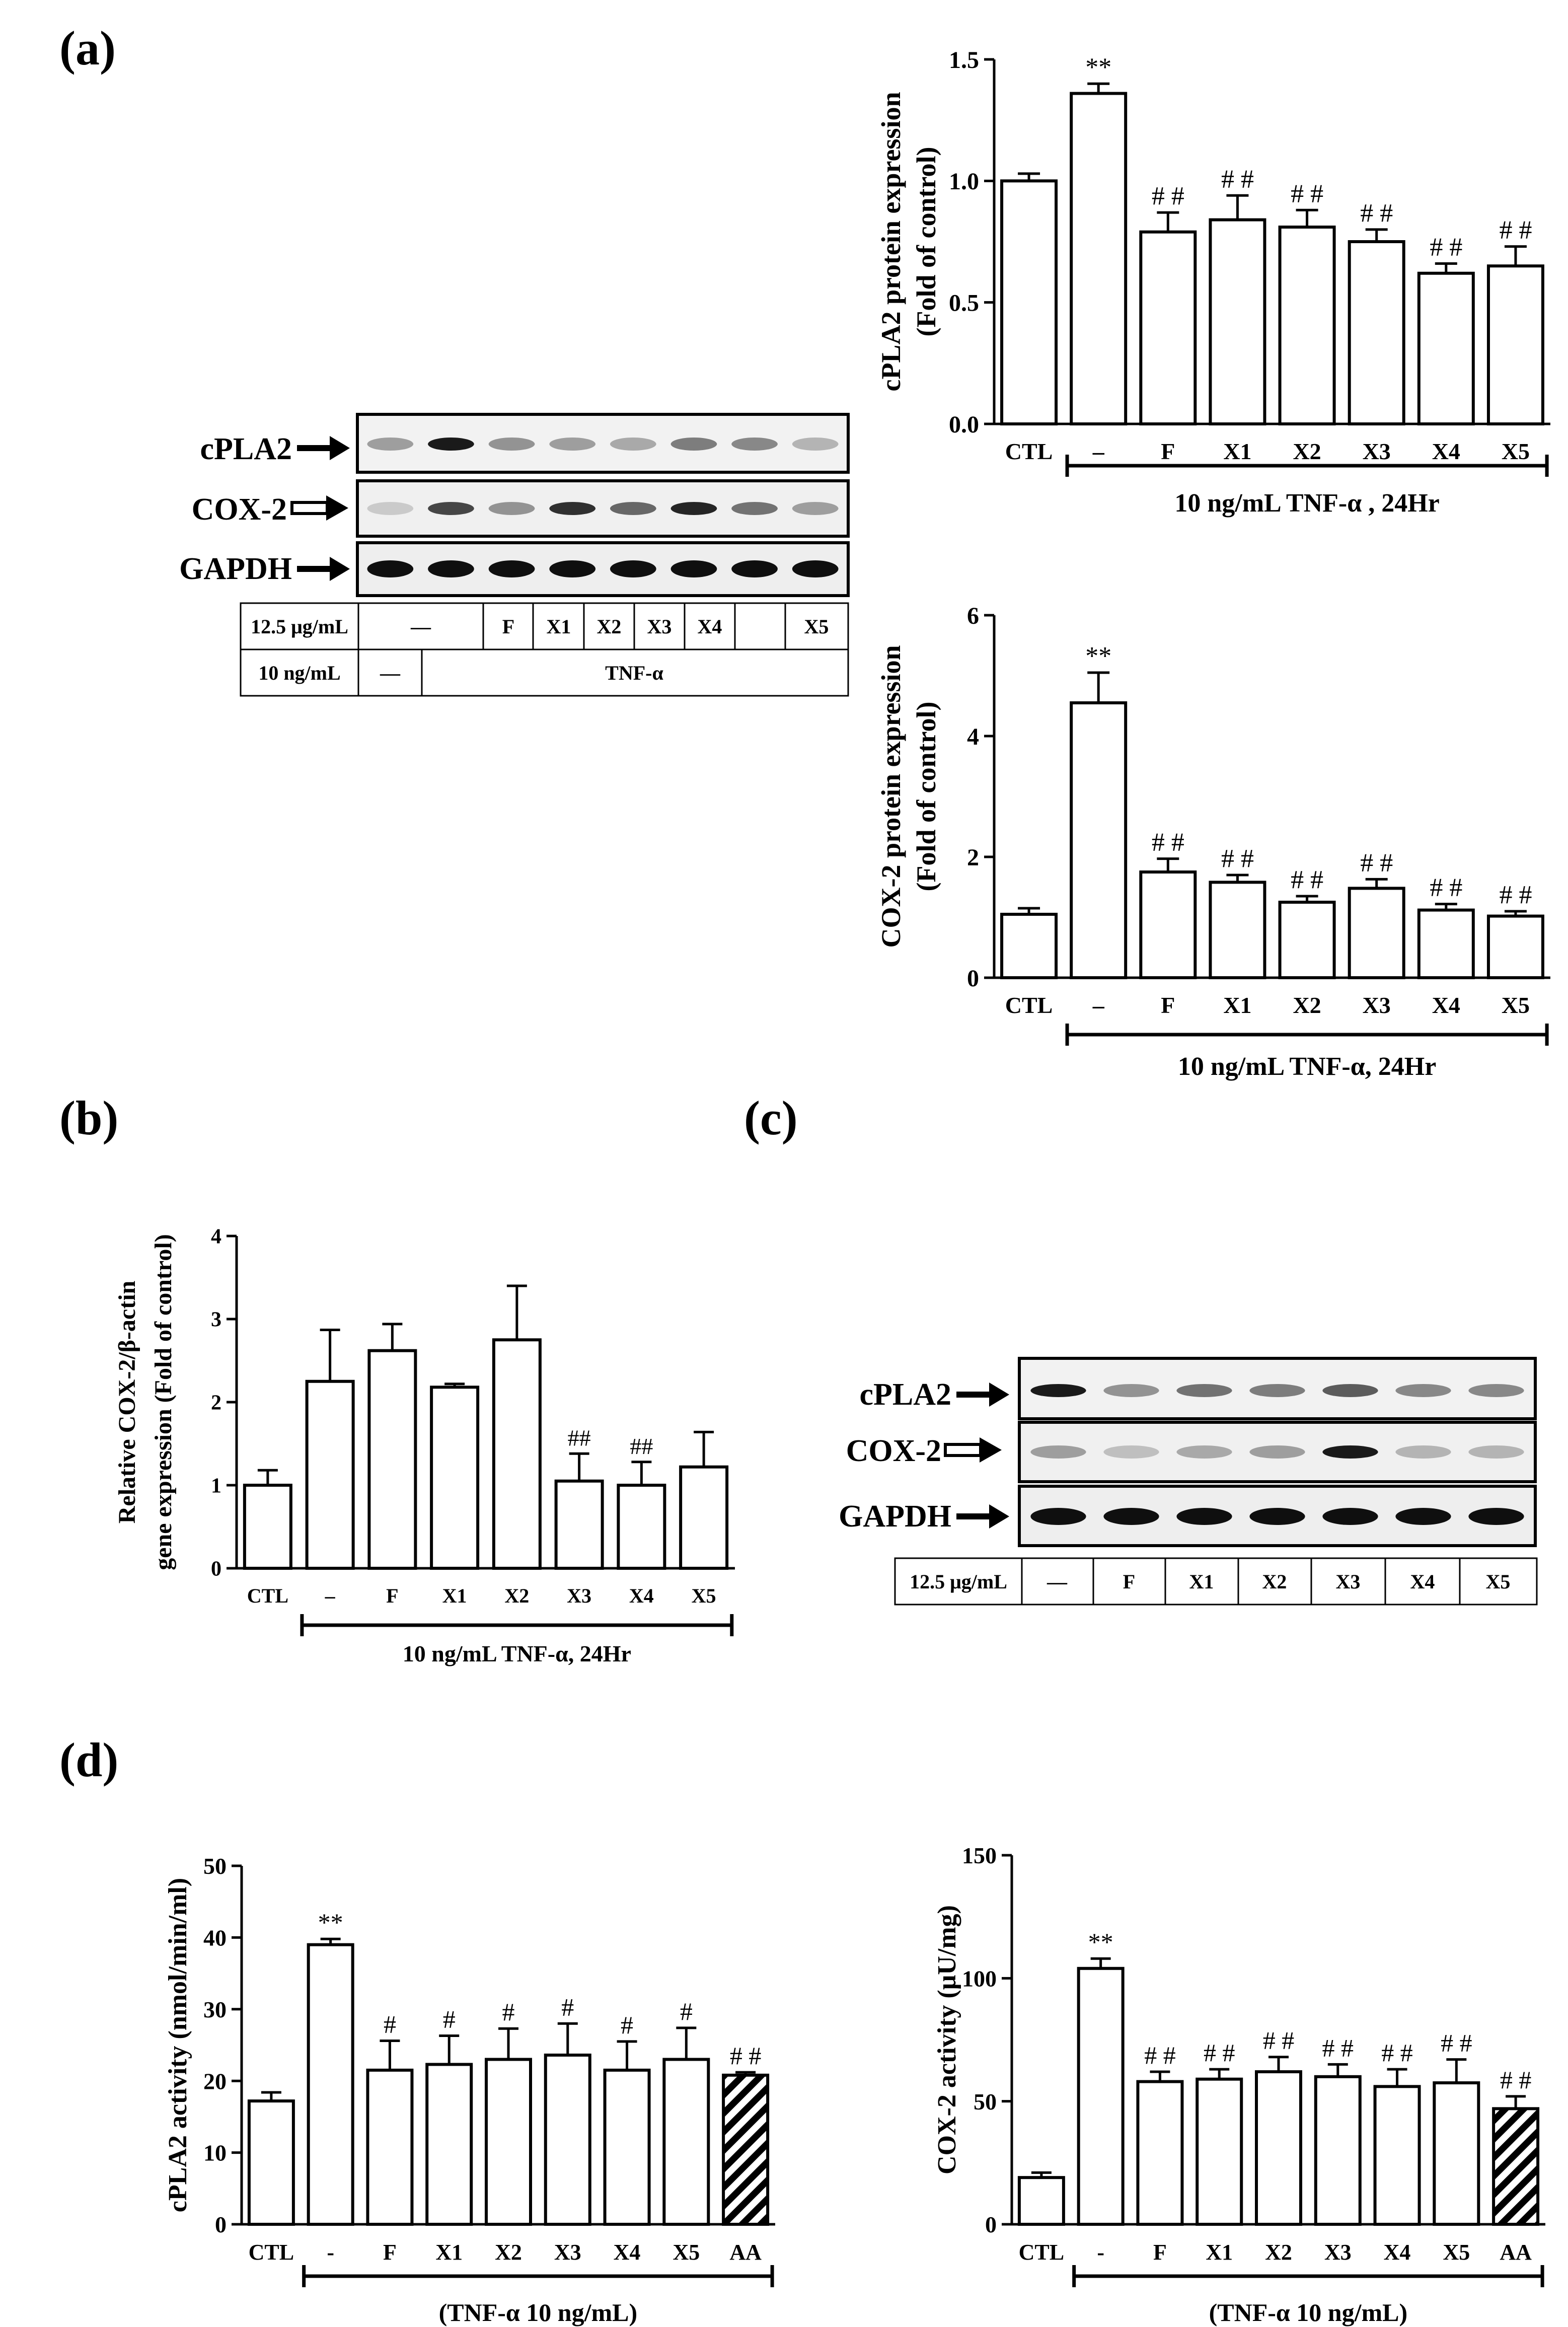  I want to click on blot-c-cell-6: X5, so click(1498, 1581).